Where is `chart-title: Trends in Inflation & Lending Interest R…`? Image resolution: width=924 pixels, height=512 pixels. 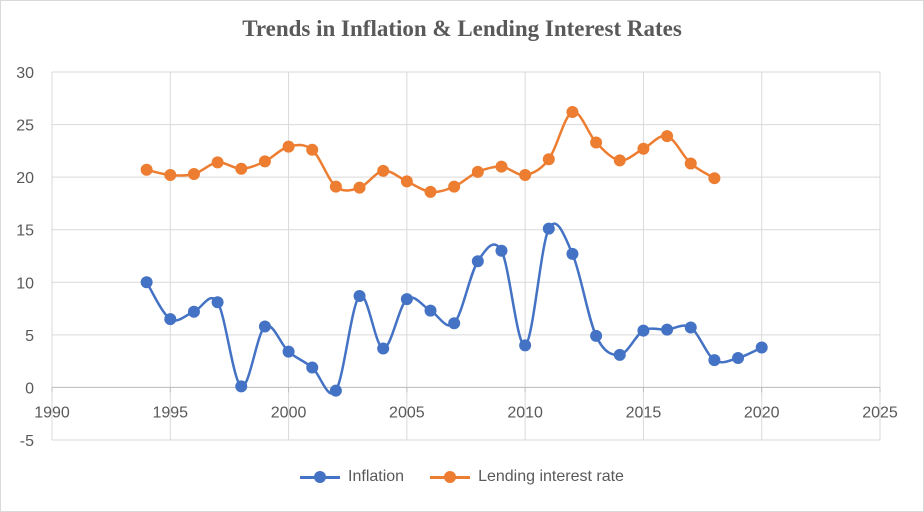 chart-title: Trends in Inflation & Lending Interest R… is located at coordinates (462, 28).